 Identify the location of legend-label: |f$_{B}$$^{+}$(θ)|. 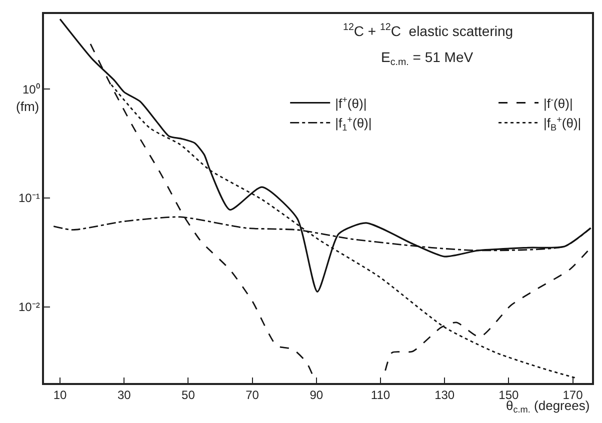
(563, 123).